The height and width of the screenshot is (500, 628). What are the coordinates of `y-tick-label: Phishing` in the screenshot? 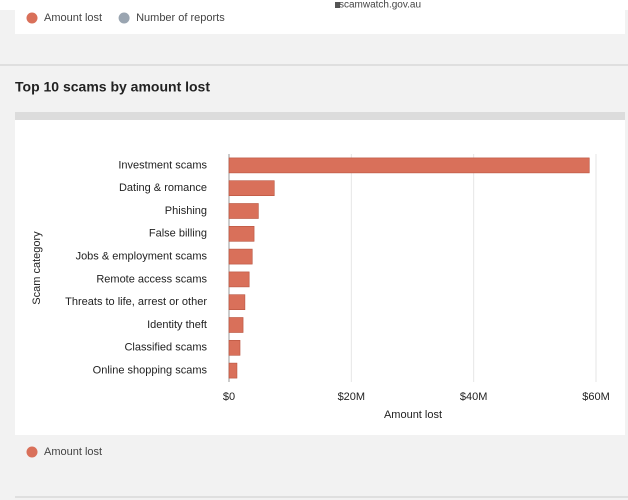 It's located at (186, 211).